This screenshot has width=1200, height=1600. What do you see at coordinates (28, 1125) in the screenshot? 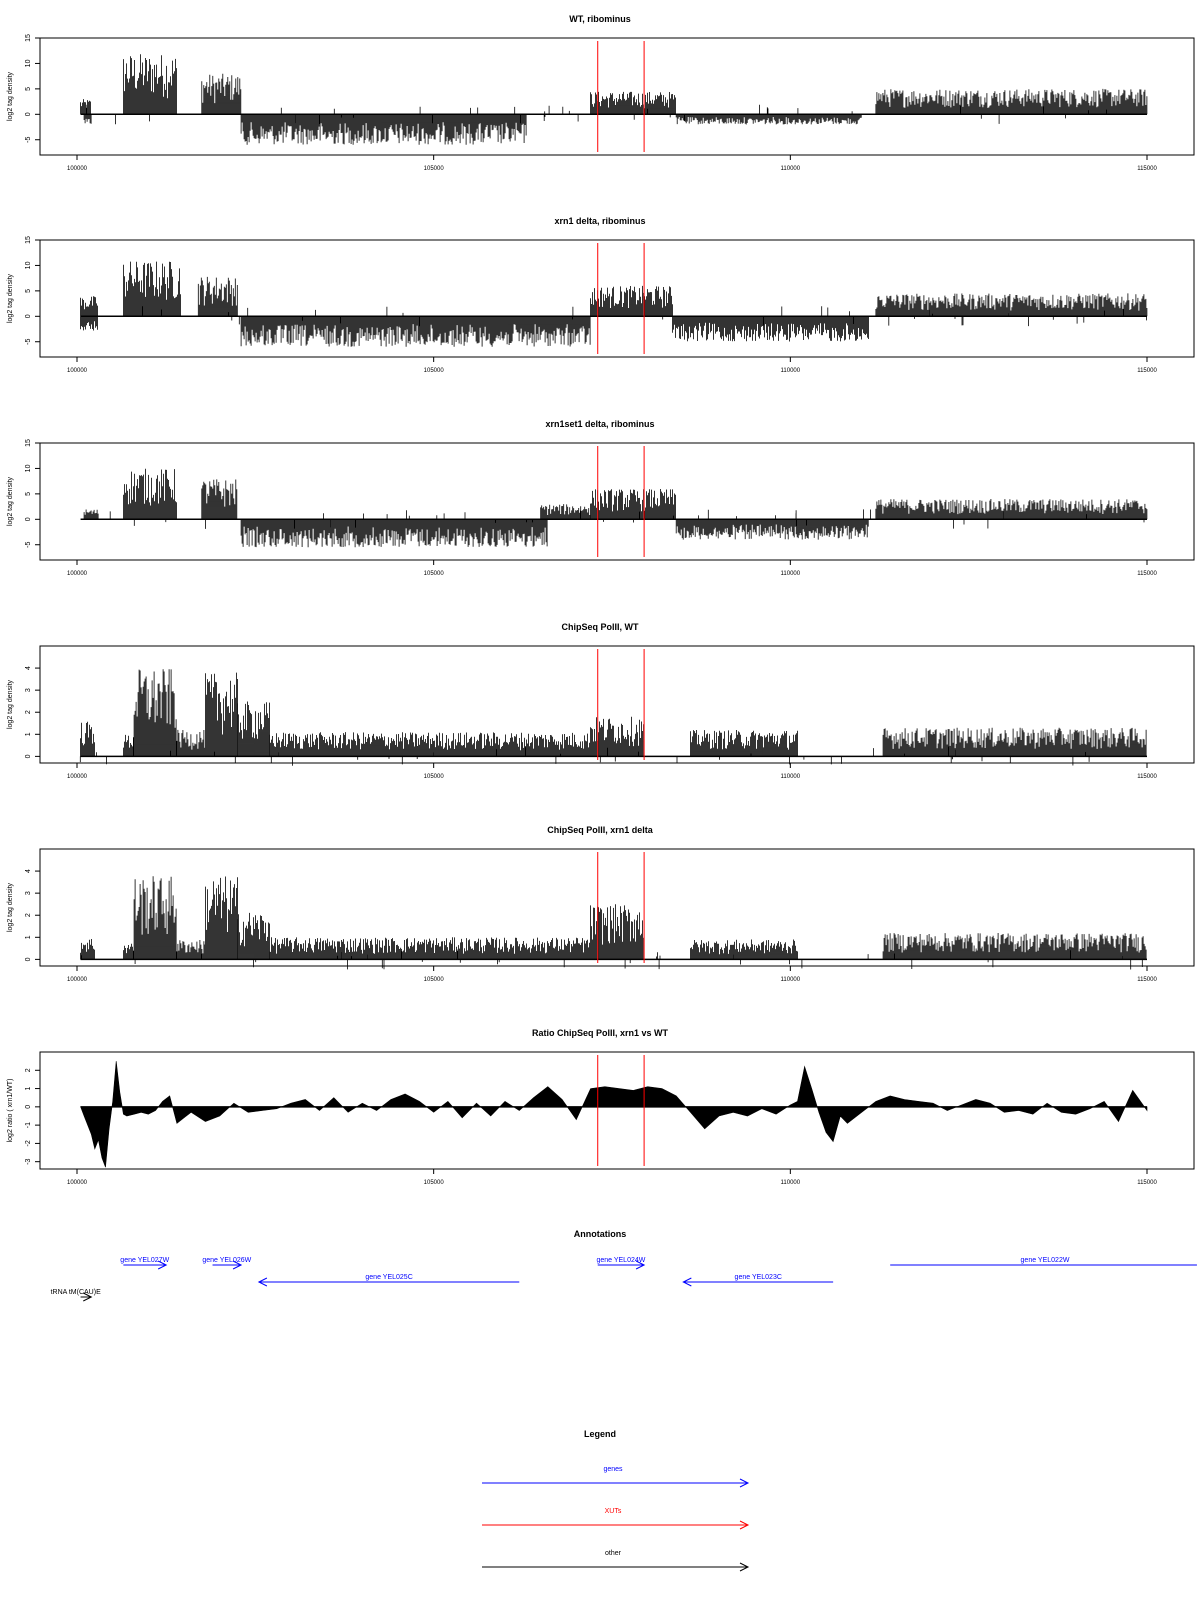
I see `y-tick-label: -1` at bounding box center [28, 1125].